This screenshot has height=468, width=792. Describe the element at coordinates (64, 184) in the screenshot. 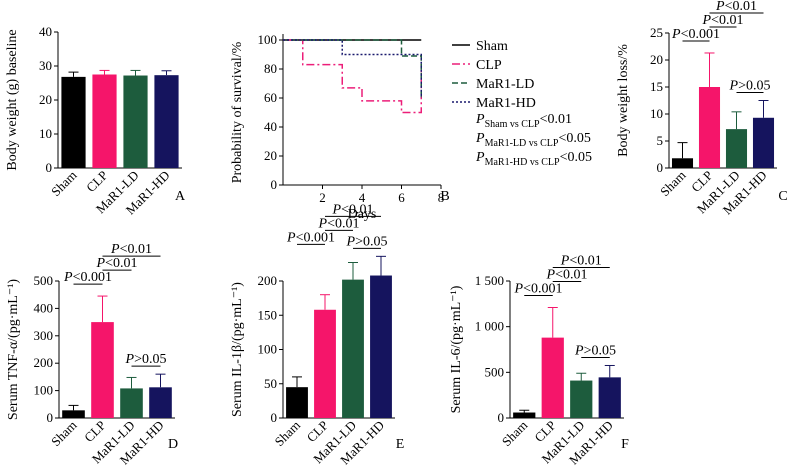

I see `category-label: Sham` at that location.